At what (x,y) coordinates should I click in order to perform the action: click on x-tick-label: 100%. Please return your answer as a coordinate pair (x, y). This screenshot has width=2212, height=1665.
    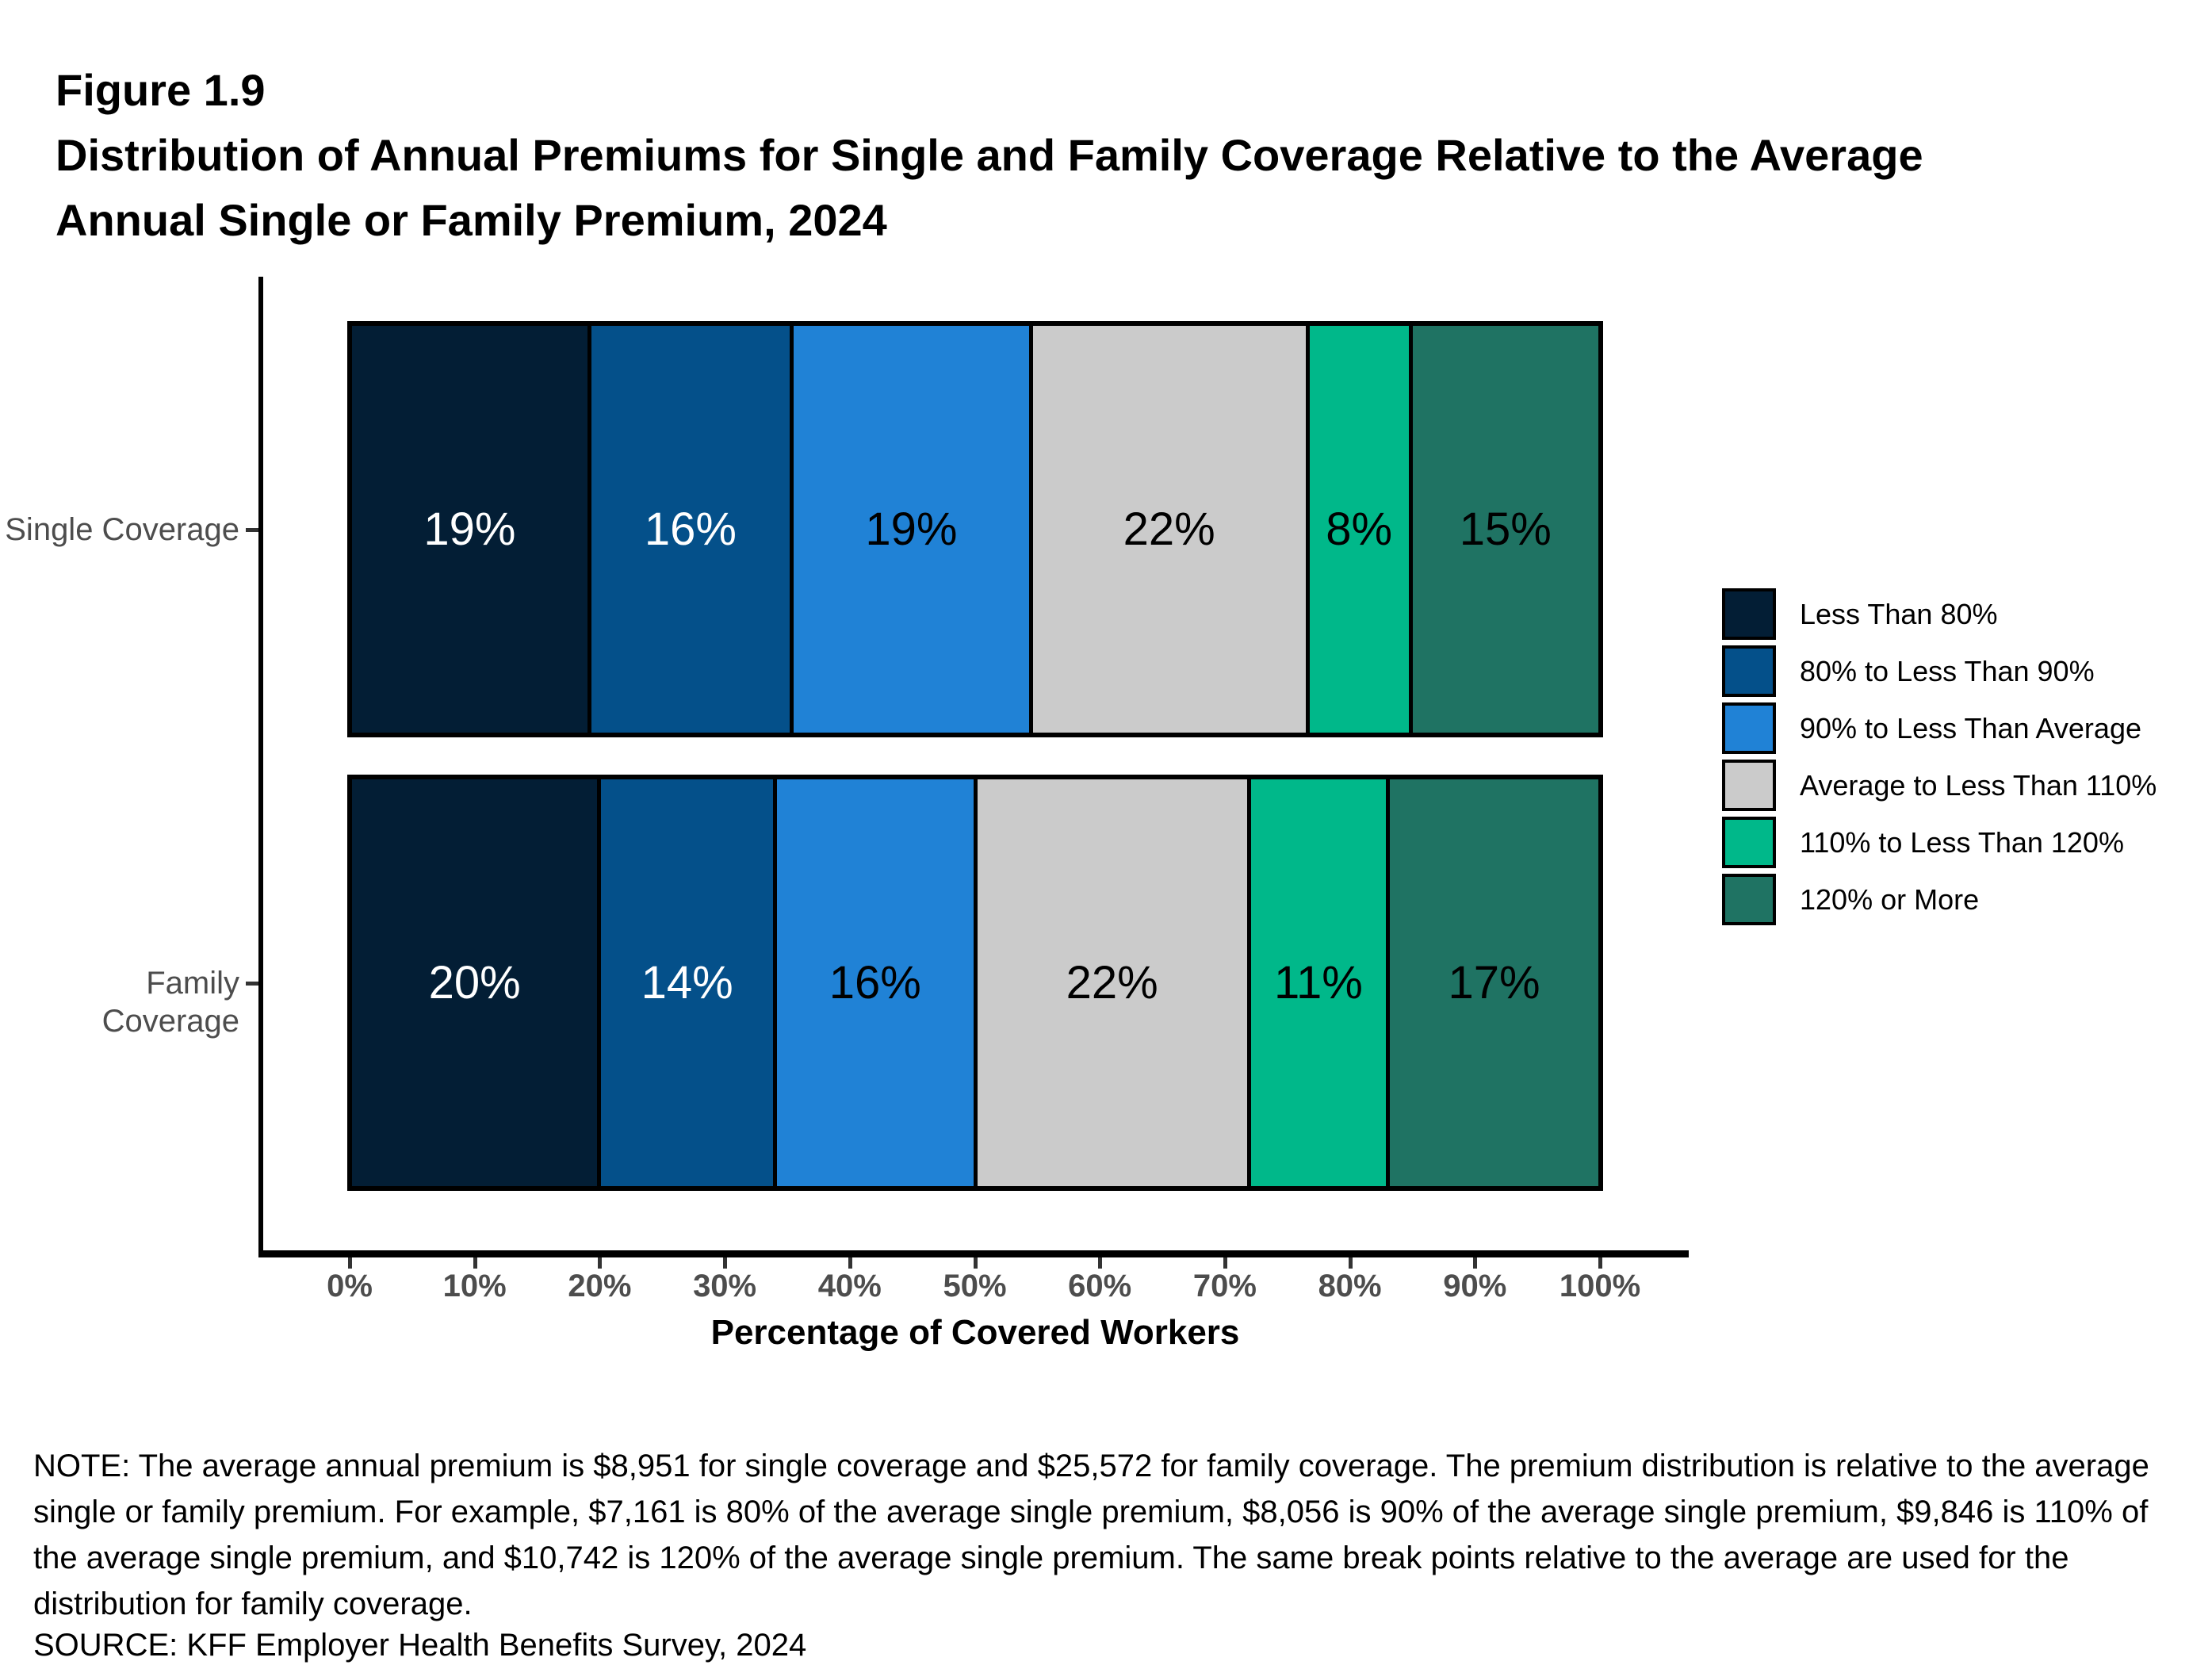
    Looking at the image, I should click on (1600, 1286).